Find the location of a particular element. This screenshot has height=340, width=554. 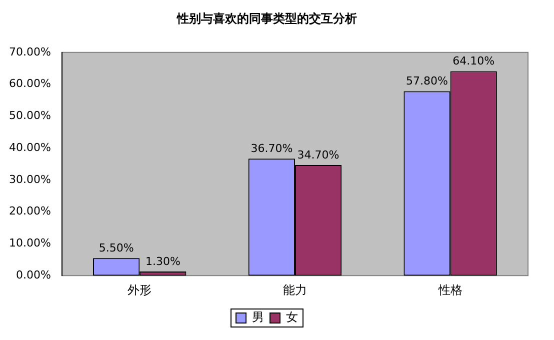

y-tick-label: 50.00% is located at coordinates (29, 115).